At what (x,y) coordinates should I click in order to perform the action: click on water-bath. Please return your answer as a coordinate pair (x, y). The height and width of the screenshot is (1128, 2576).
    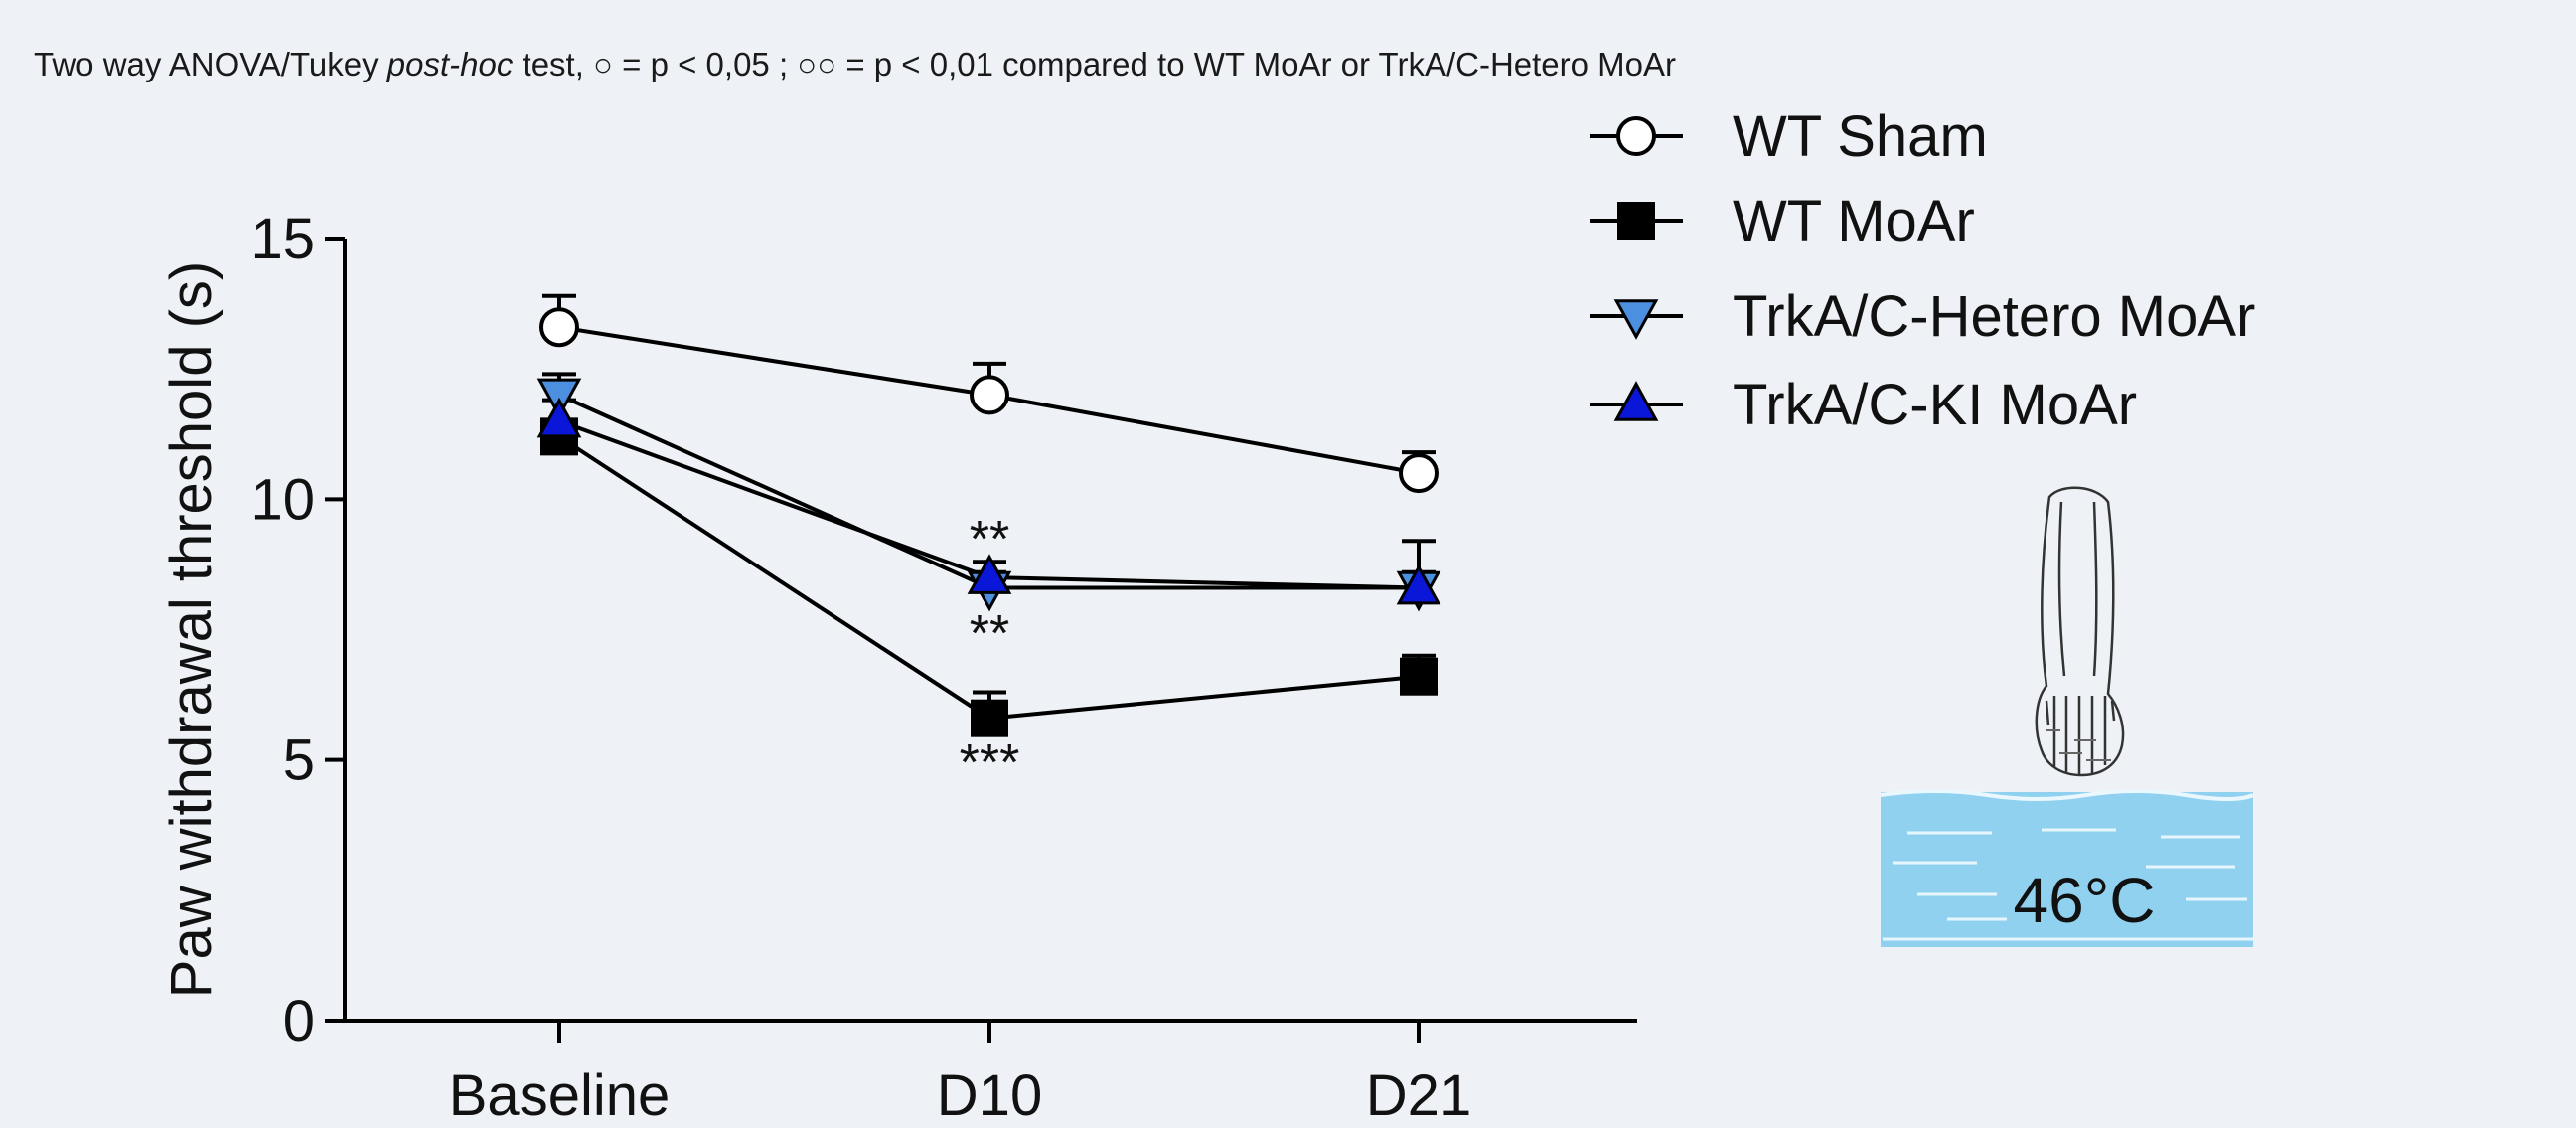
    Looking at the image, I should click on (2067, 869).